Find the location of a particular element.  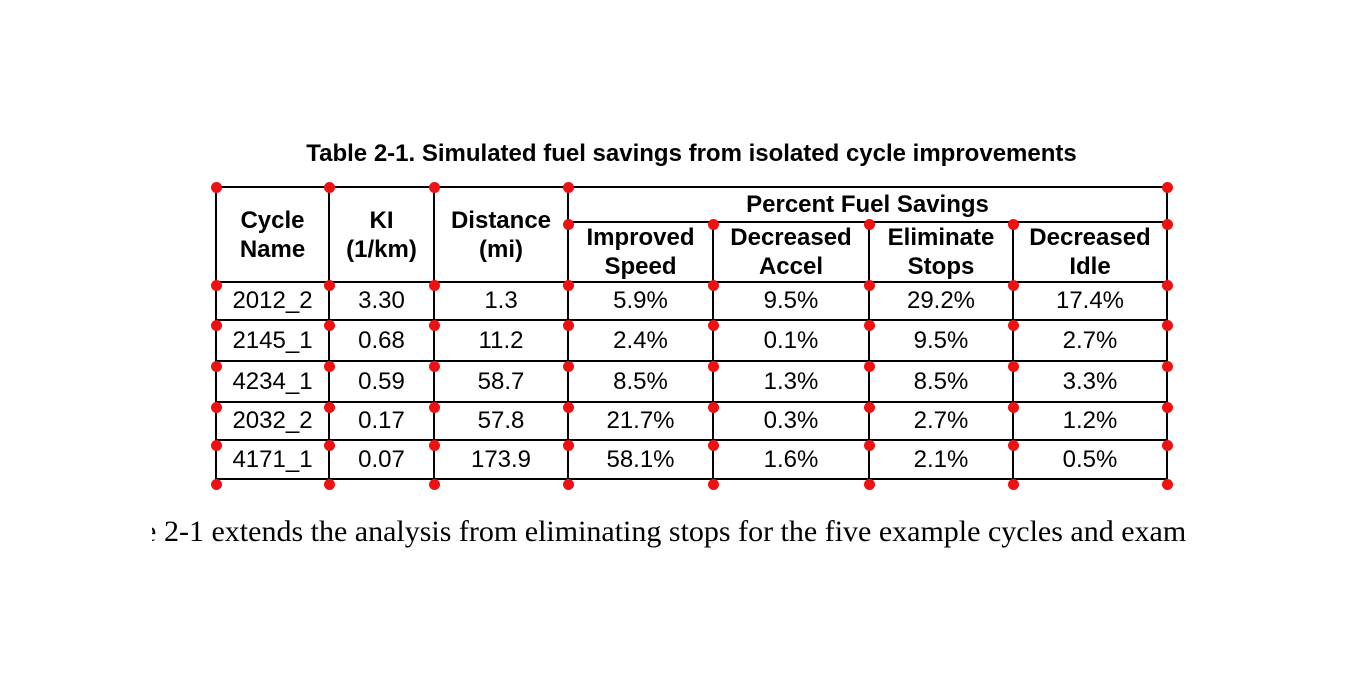

group-header-percent-fuel-savings: Percent Fuel Savings is located at coordinates (867, 204).